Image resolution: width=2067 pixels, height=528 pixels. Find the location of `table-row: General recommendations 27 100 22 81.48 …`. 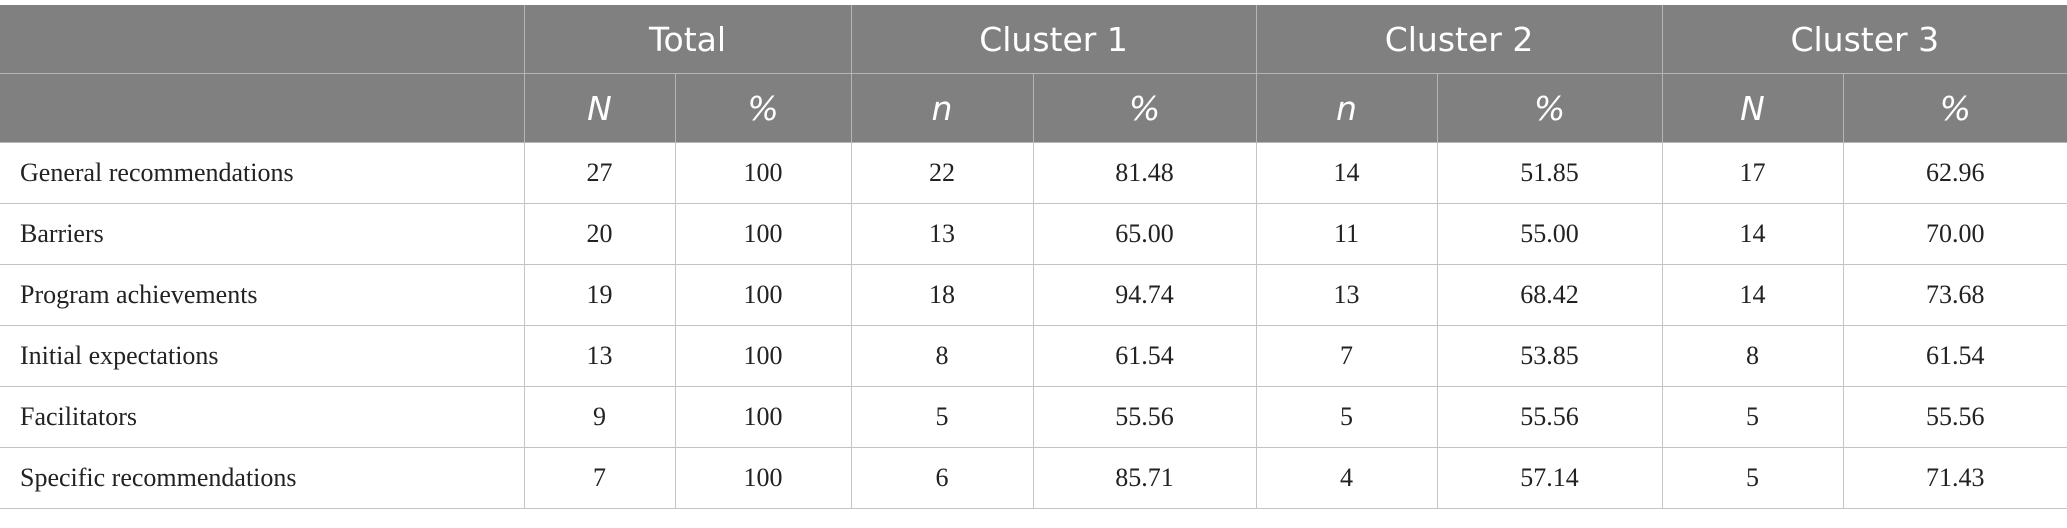

table-row: General recommendations 27 100 22 81.48 … is located at coordinates (1033, 173).